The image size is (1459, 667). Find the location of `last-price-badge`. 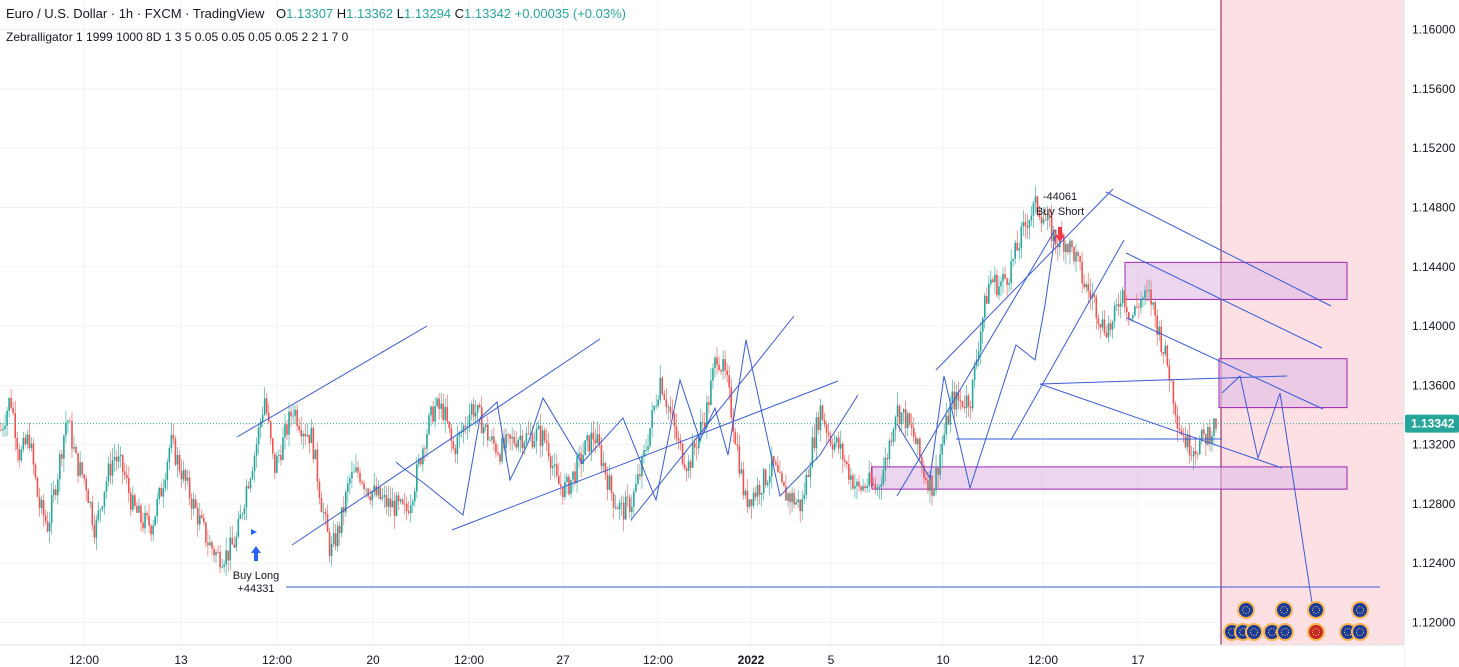

last-price-badge is located at coordinates (1432, 423).